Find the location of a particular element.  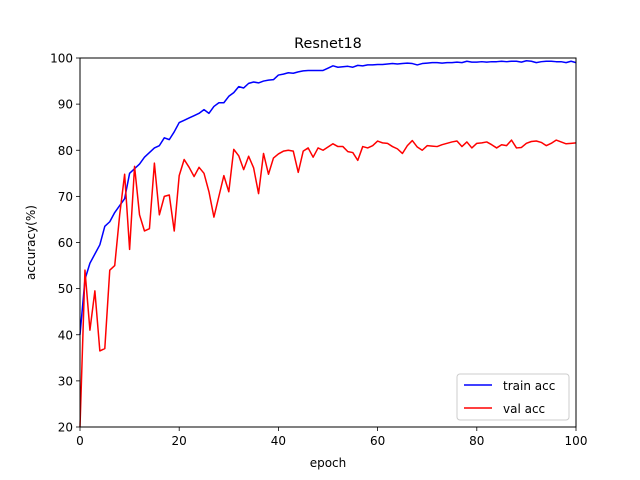

y-tick-label: 40 is located at coordinates (65, 335).